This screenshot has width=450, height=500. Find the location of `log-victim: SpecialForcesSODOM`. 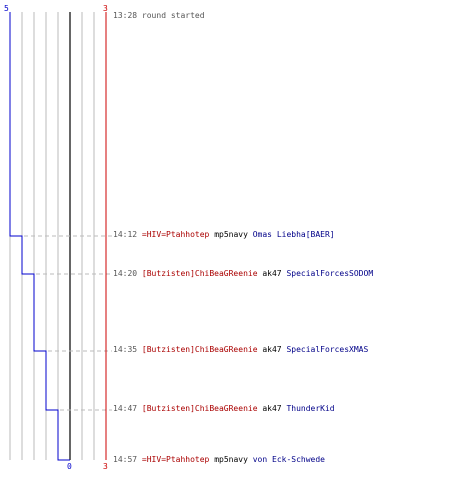

log-victim: SpecialForcesSODOM is located at coordinates (330, 273).